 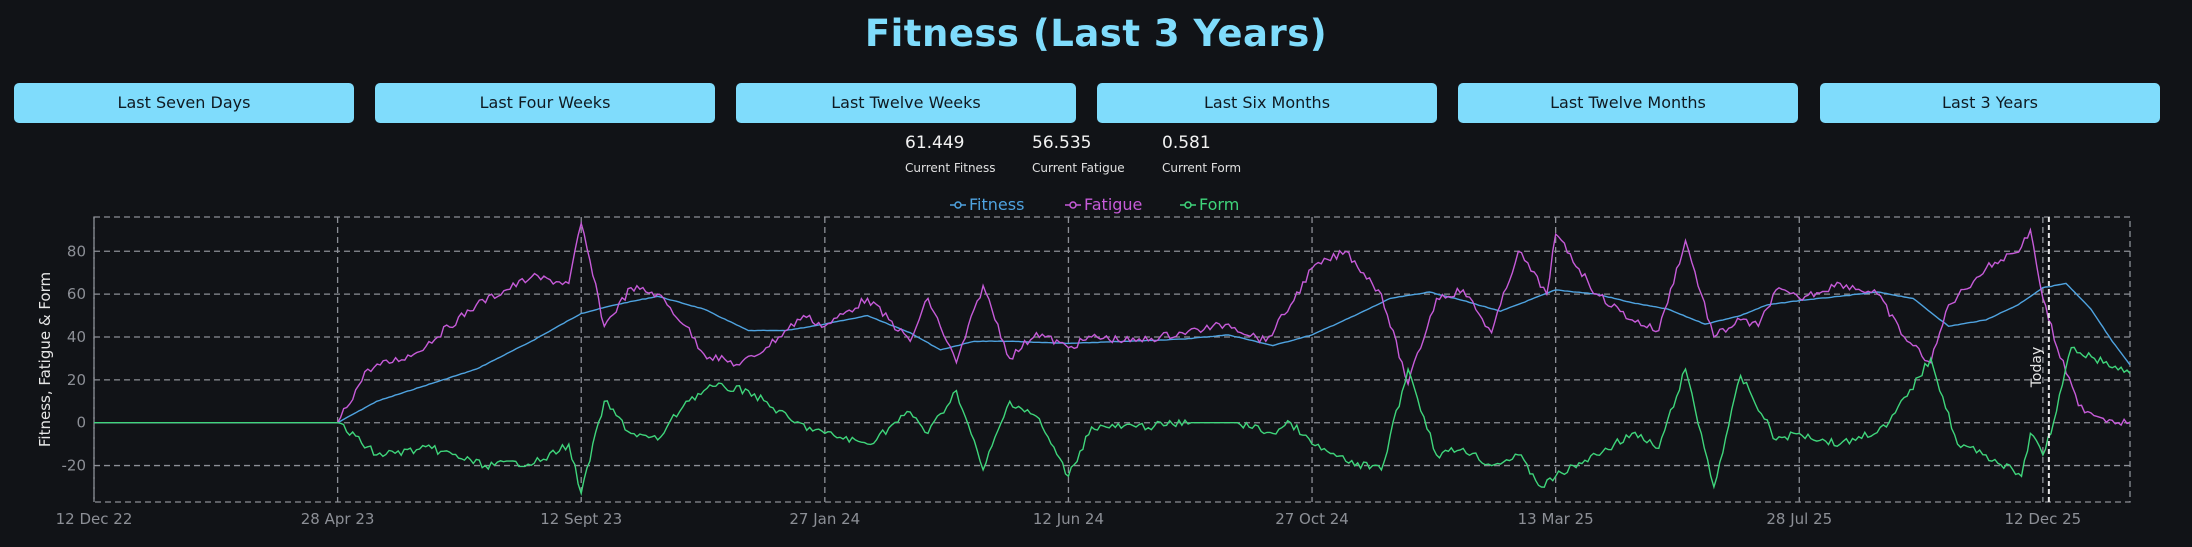 What do you see at coordinates (1202, 168) in the screenshot?
I see `current-form-label: Current Form` at bounding box center [1202, 168].